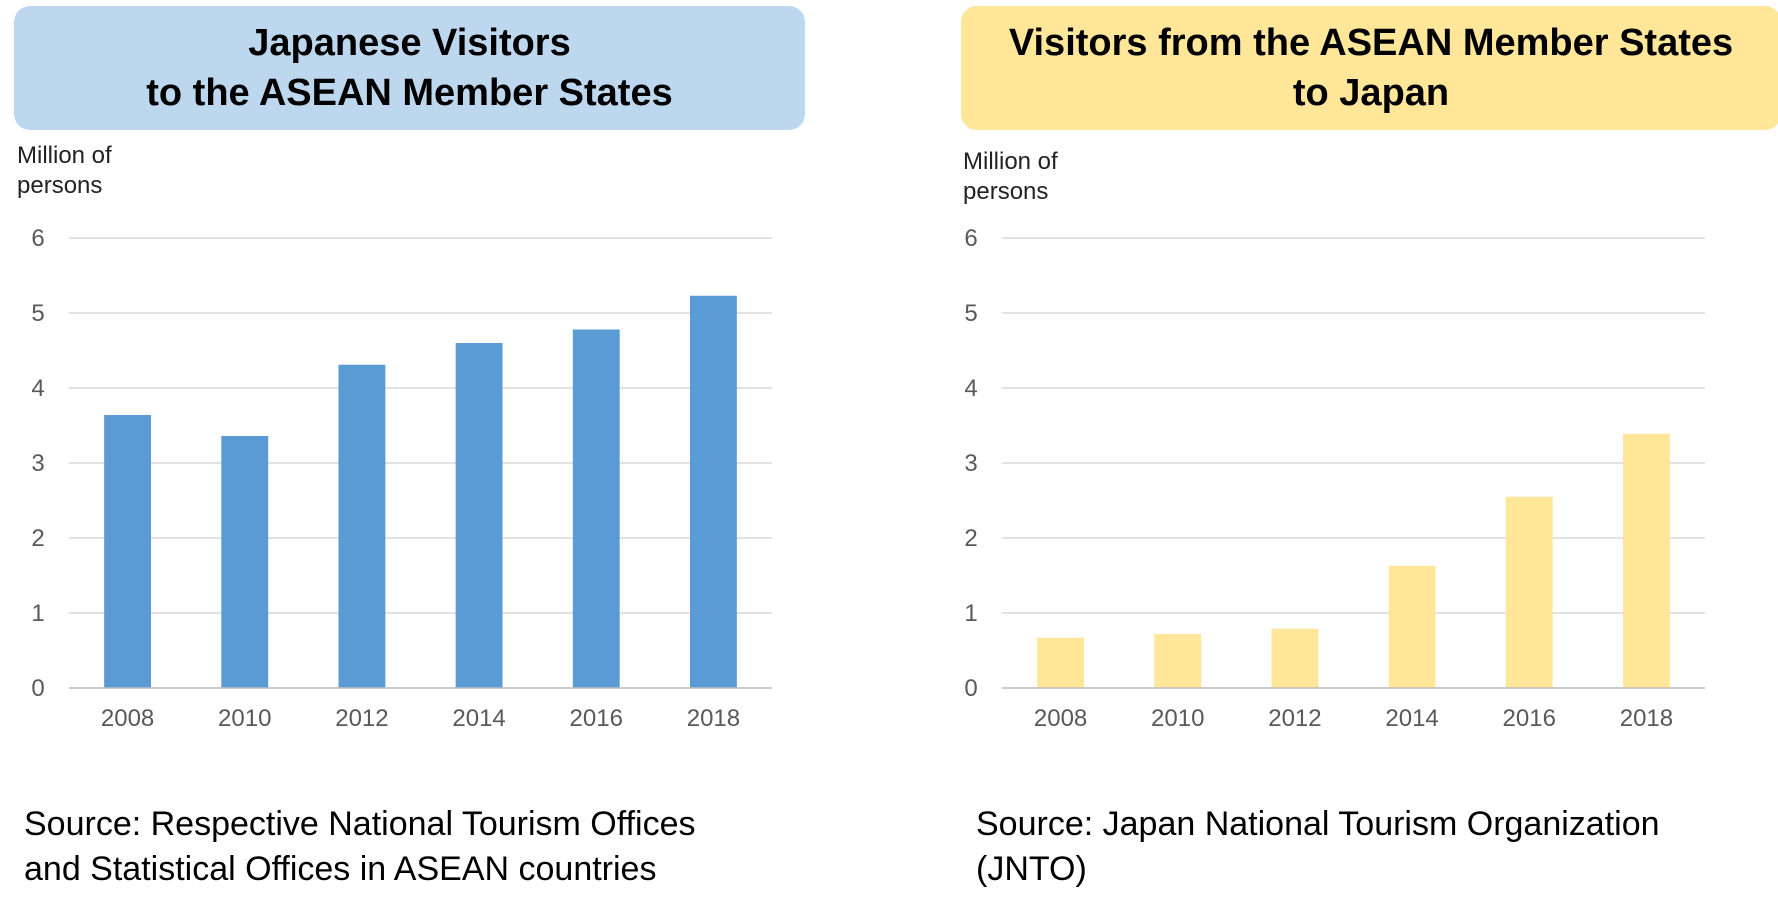  I want to click on left-x-tick-label: 2008, so click(127, 718).